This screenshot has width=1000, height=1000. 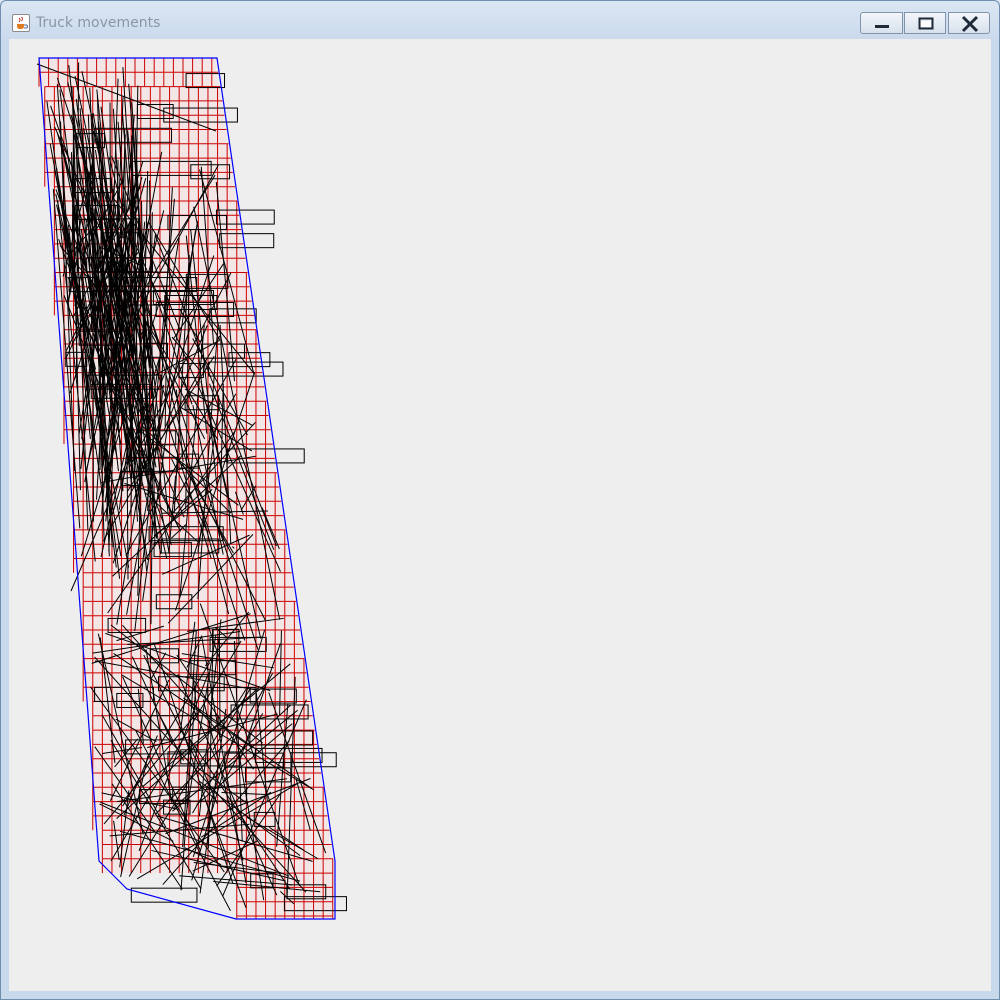 I want to click on close-icon, so click(x=970, y=24).